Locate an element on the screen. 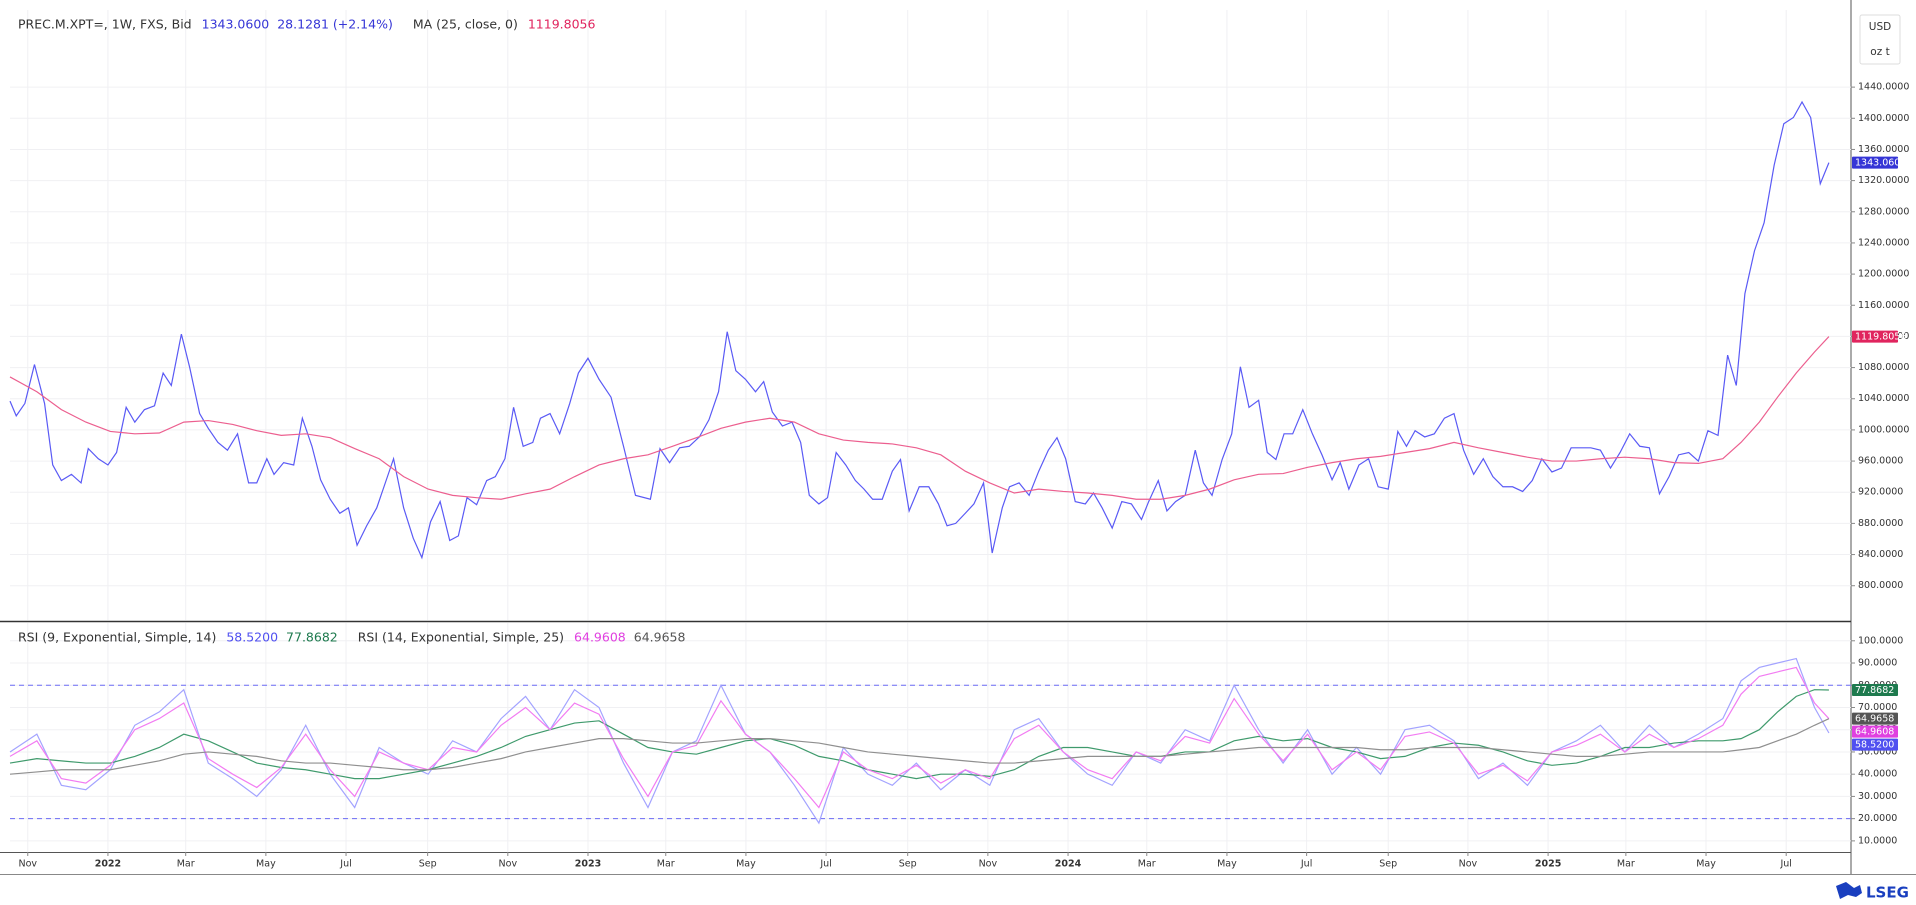 This screenshot has height=905, width=1916. y-tick-label: 1040.0000 is located at coordinates (1883, 398).